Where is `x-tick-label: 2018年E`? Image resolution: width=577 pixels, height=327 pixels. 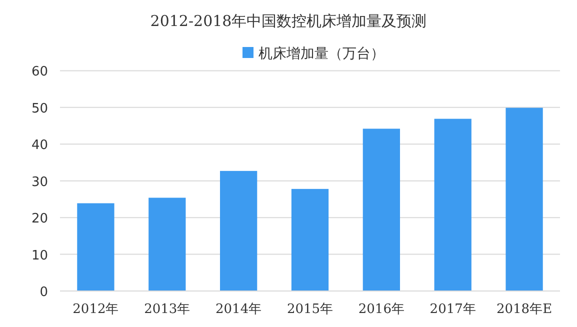
x-tick-label: 2018年E is located at coordinates (524, 309).